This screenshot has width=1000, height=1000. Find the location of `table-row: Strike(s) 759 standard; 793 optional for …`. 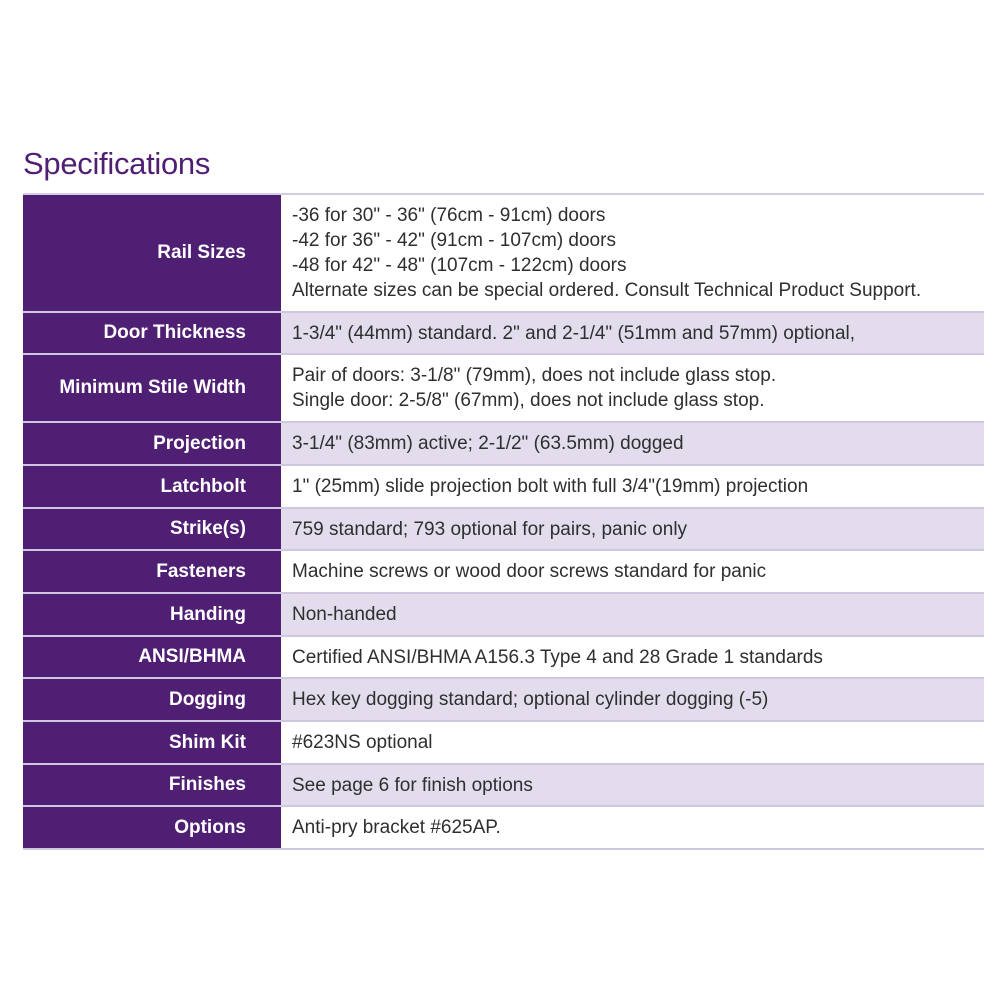

table-row: Strike(s) 759 standard; 793 optional for … is located at coordinates (503, 530).